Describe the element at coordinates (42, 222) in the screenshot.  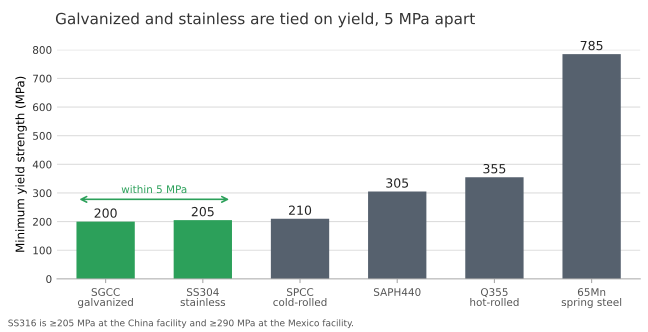
I see `y-tick-label: 200` at that location.